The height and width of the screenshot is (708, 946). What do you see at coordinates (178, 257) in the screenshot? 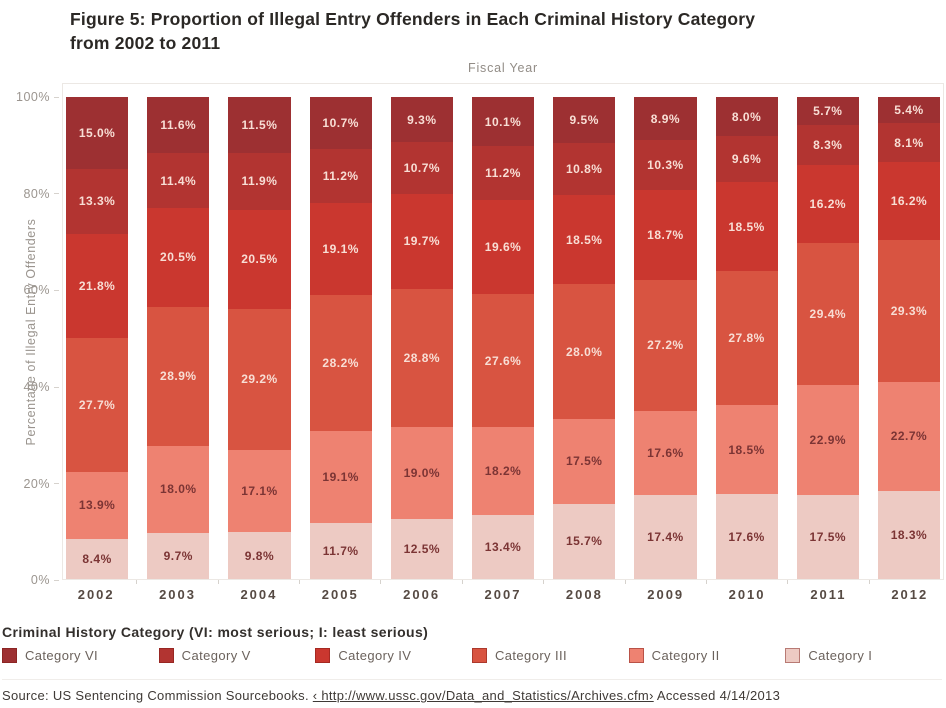
I see `segment-category-iv-2003: 20.5%` at bounding box center [178, 257].